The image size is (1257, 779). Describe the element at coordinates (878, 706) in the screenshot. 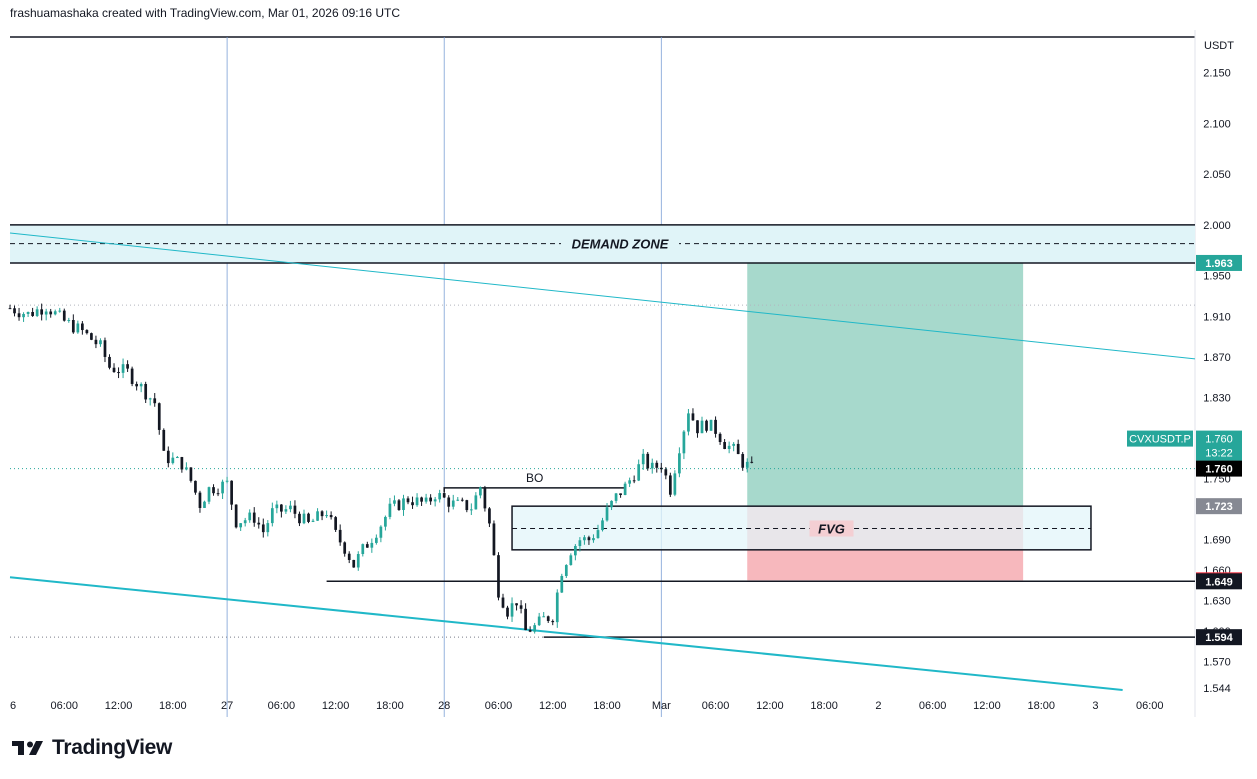

I see `x-tick-label: 2` at that location.